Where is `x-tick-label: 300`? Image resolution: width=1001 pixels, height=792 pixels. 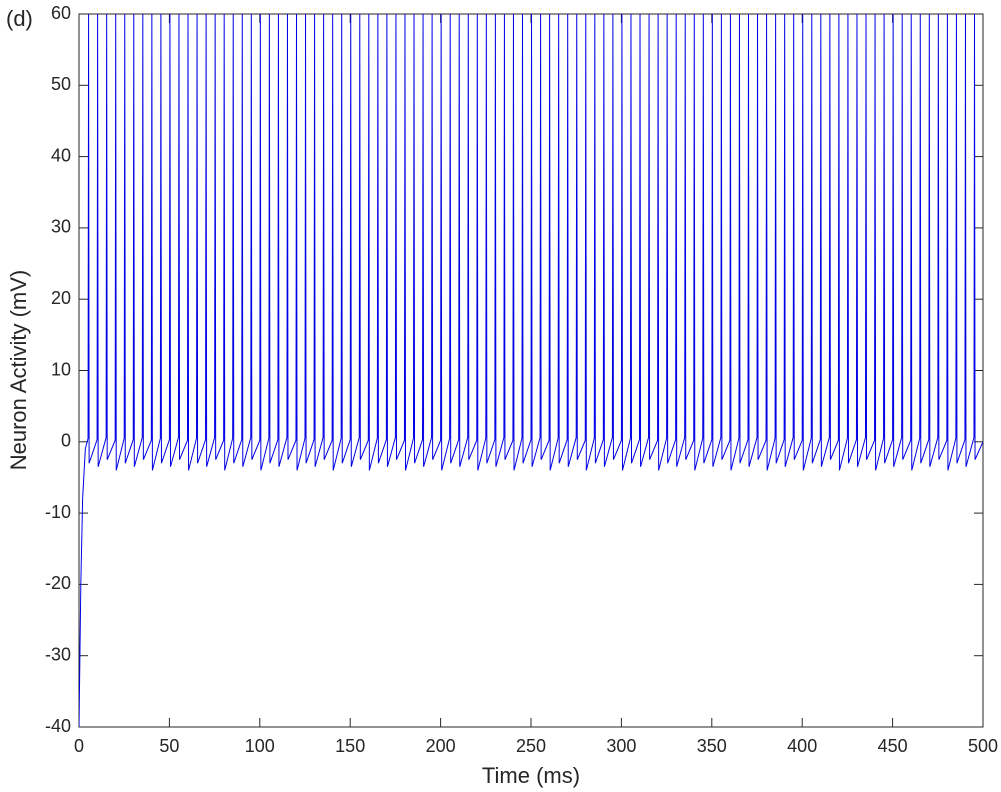
x-tick-label: 300 is located at coordinates (621, 746).